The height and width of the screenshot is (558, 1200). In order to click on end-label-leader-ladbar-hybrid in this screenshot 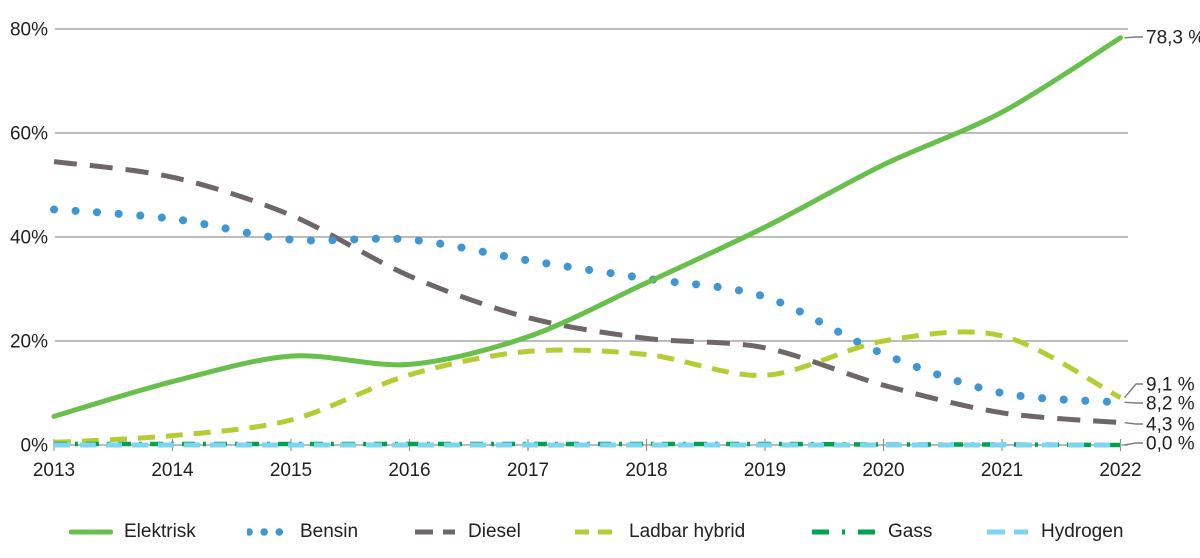, I will do `click(1133, 391)`.